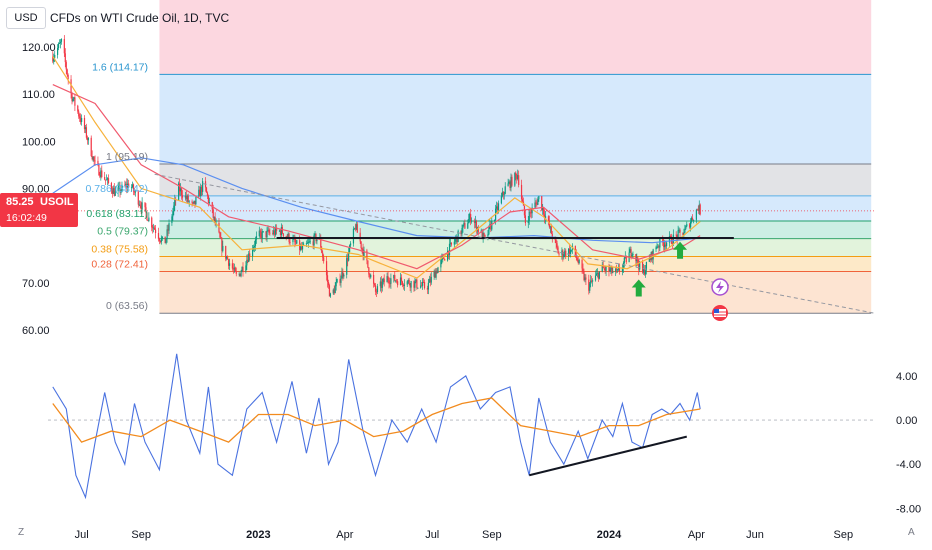  What do you see at coordinates (716, 311) in the screenshot?
I see `flag-canton` at bounding box center [716, 311].